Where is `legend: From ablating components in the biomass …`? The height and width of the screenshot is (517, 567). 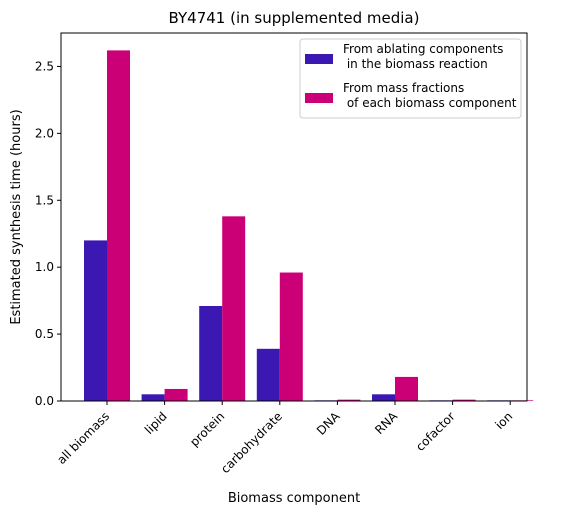 legend: From ablating components in the biomass … is located at coordinates (410, 78).